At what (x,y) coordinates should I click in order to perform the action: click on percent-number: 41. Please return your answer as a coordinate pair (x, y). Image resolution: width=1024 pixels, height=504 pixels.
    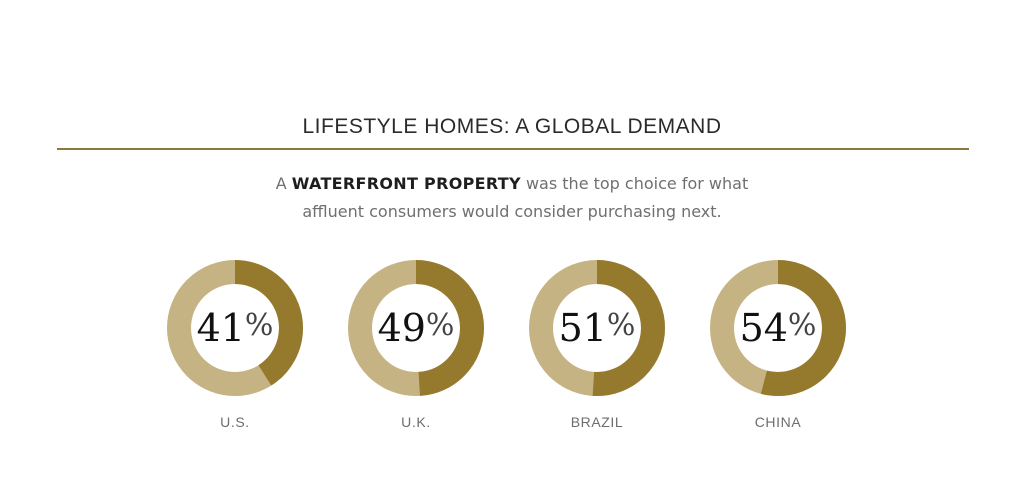
    Looking at the image, I should click on (221, 328).